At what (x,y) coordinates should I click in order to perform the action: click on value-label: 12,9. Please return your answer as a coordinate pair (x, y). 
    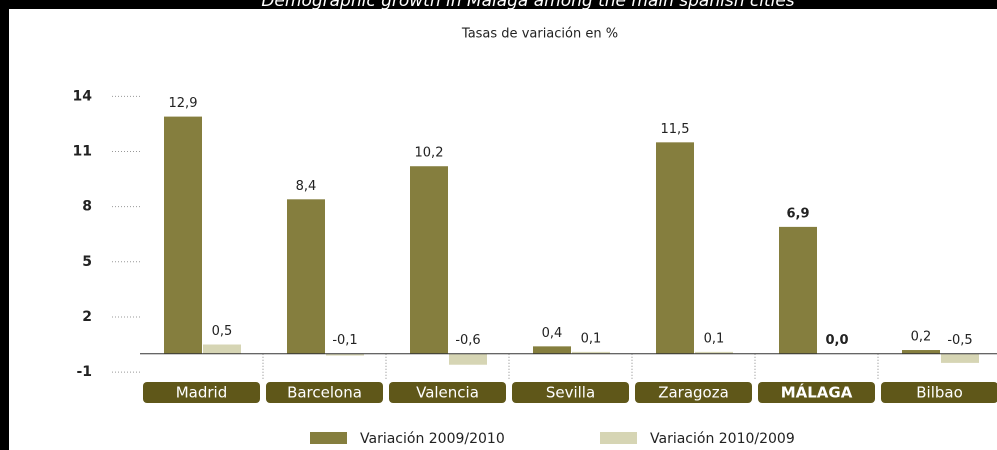
    Looking at the image, I should click on (183, 103).